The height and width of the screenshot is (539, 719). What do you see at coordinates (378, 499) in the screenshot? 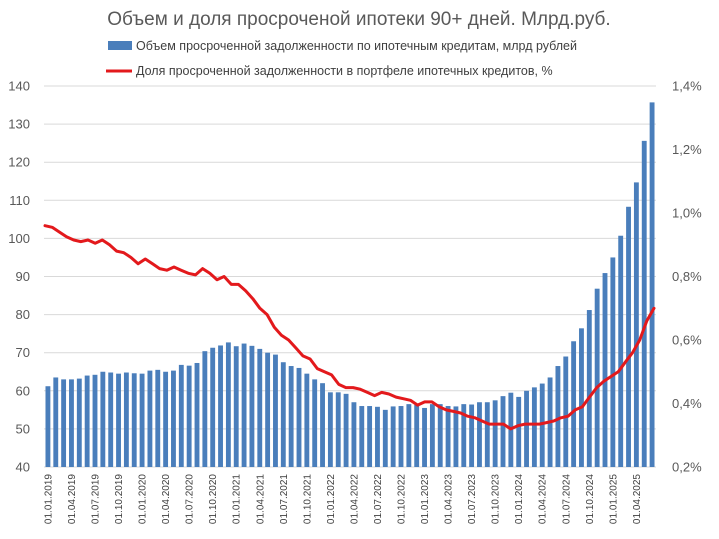
I see `x-tick-label: 01.07.2022` at bounding box center [378, 499].